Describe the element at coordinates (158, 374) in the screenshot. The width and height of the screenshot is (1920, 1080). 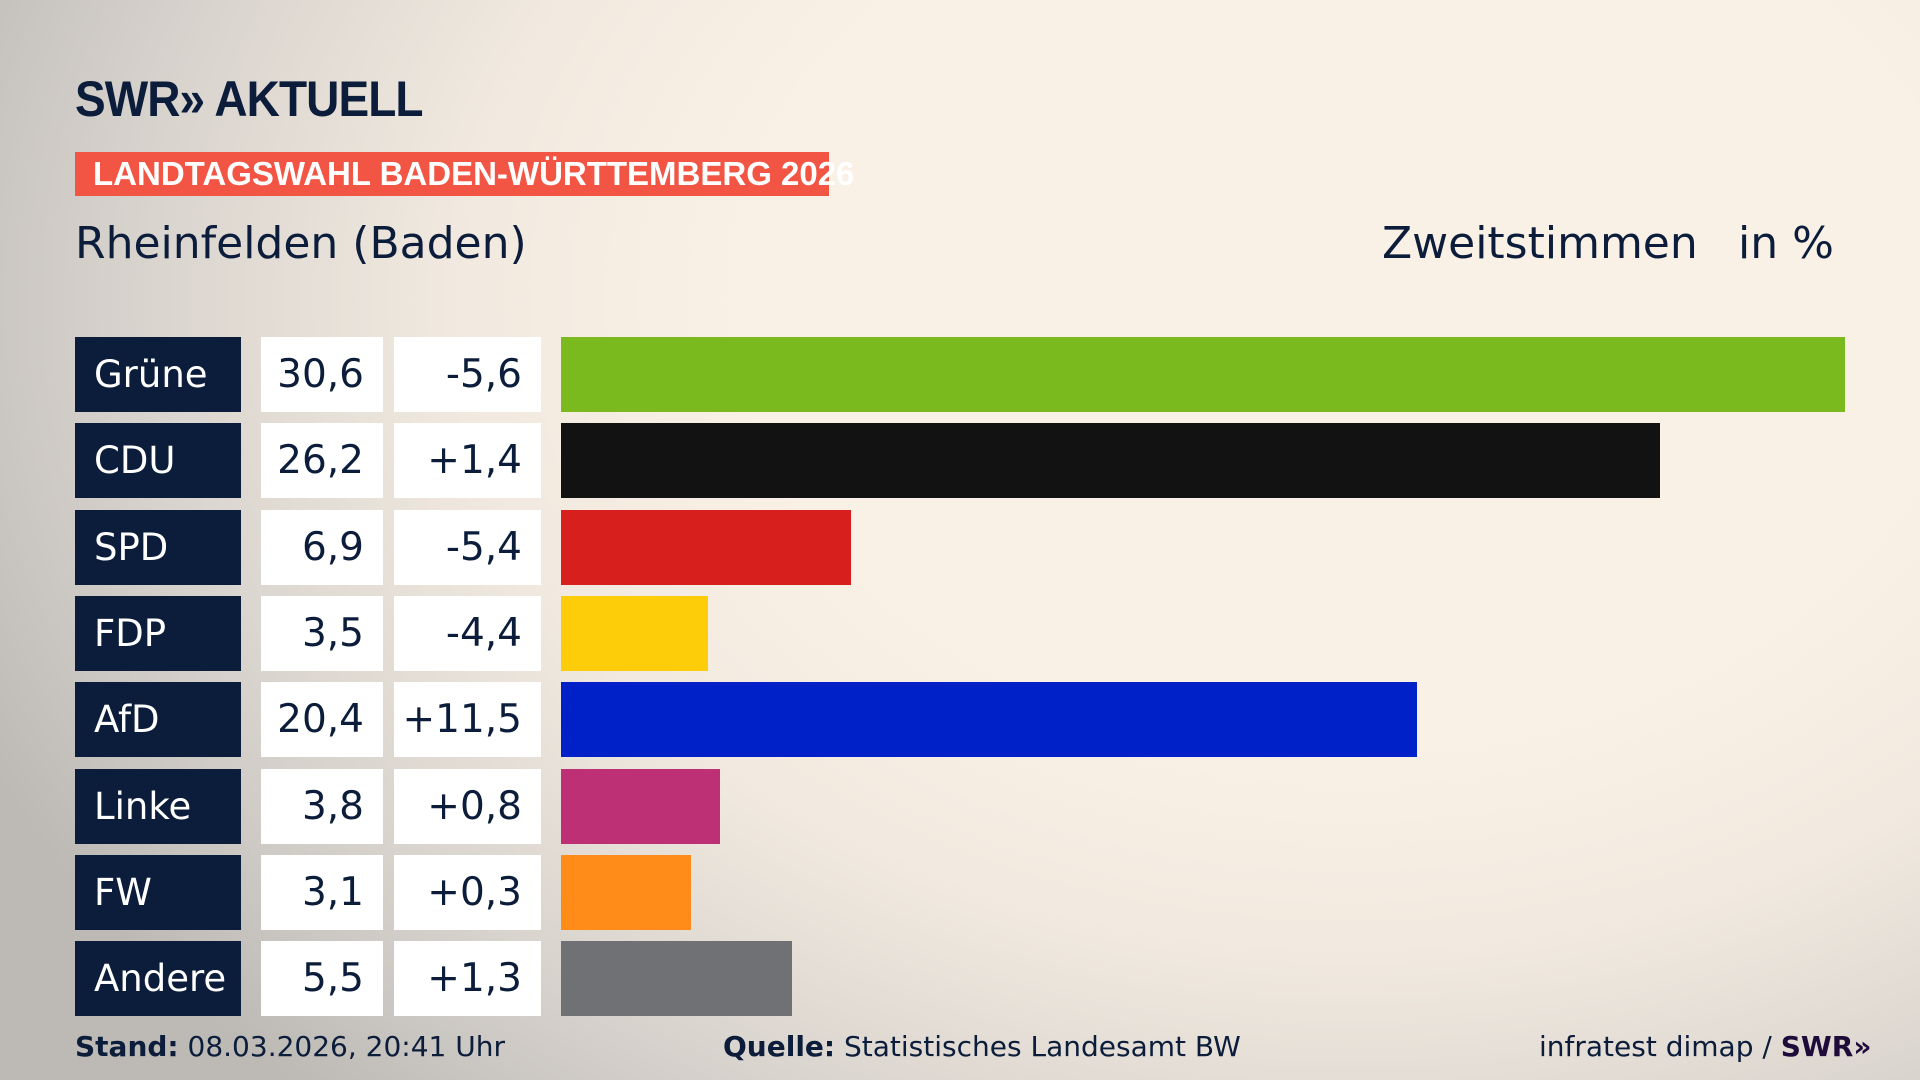
I see `party-label: Grüne` at that location.